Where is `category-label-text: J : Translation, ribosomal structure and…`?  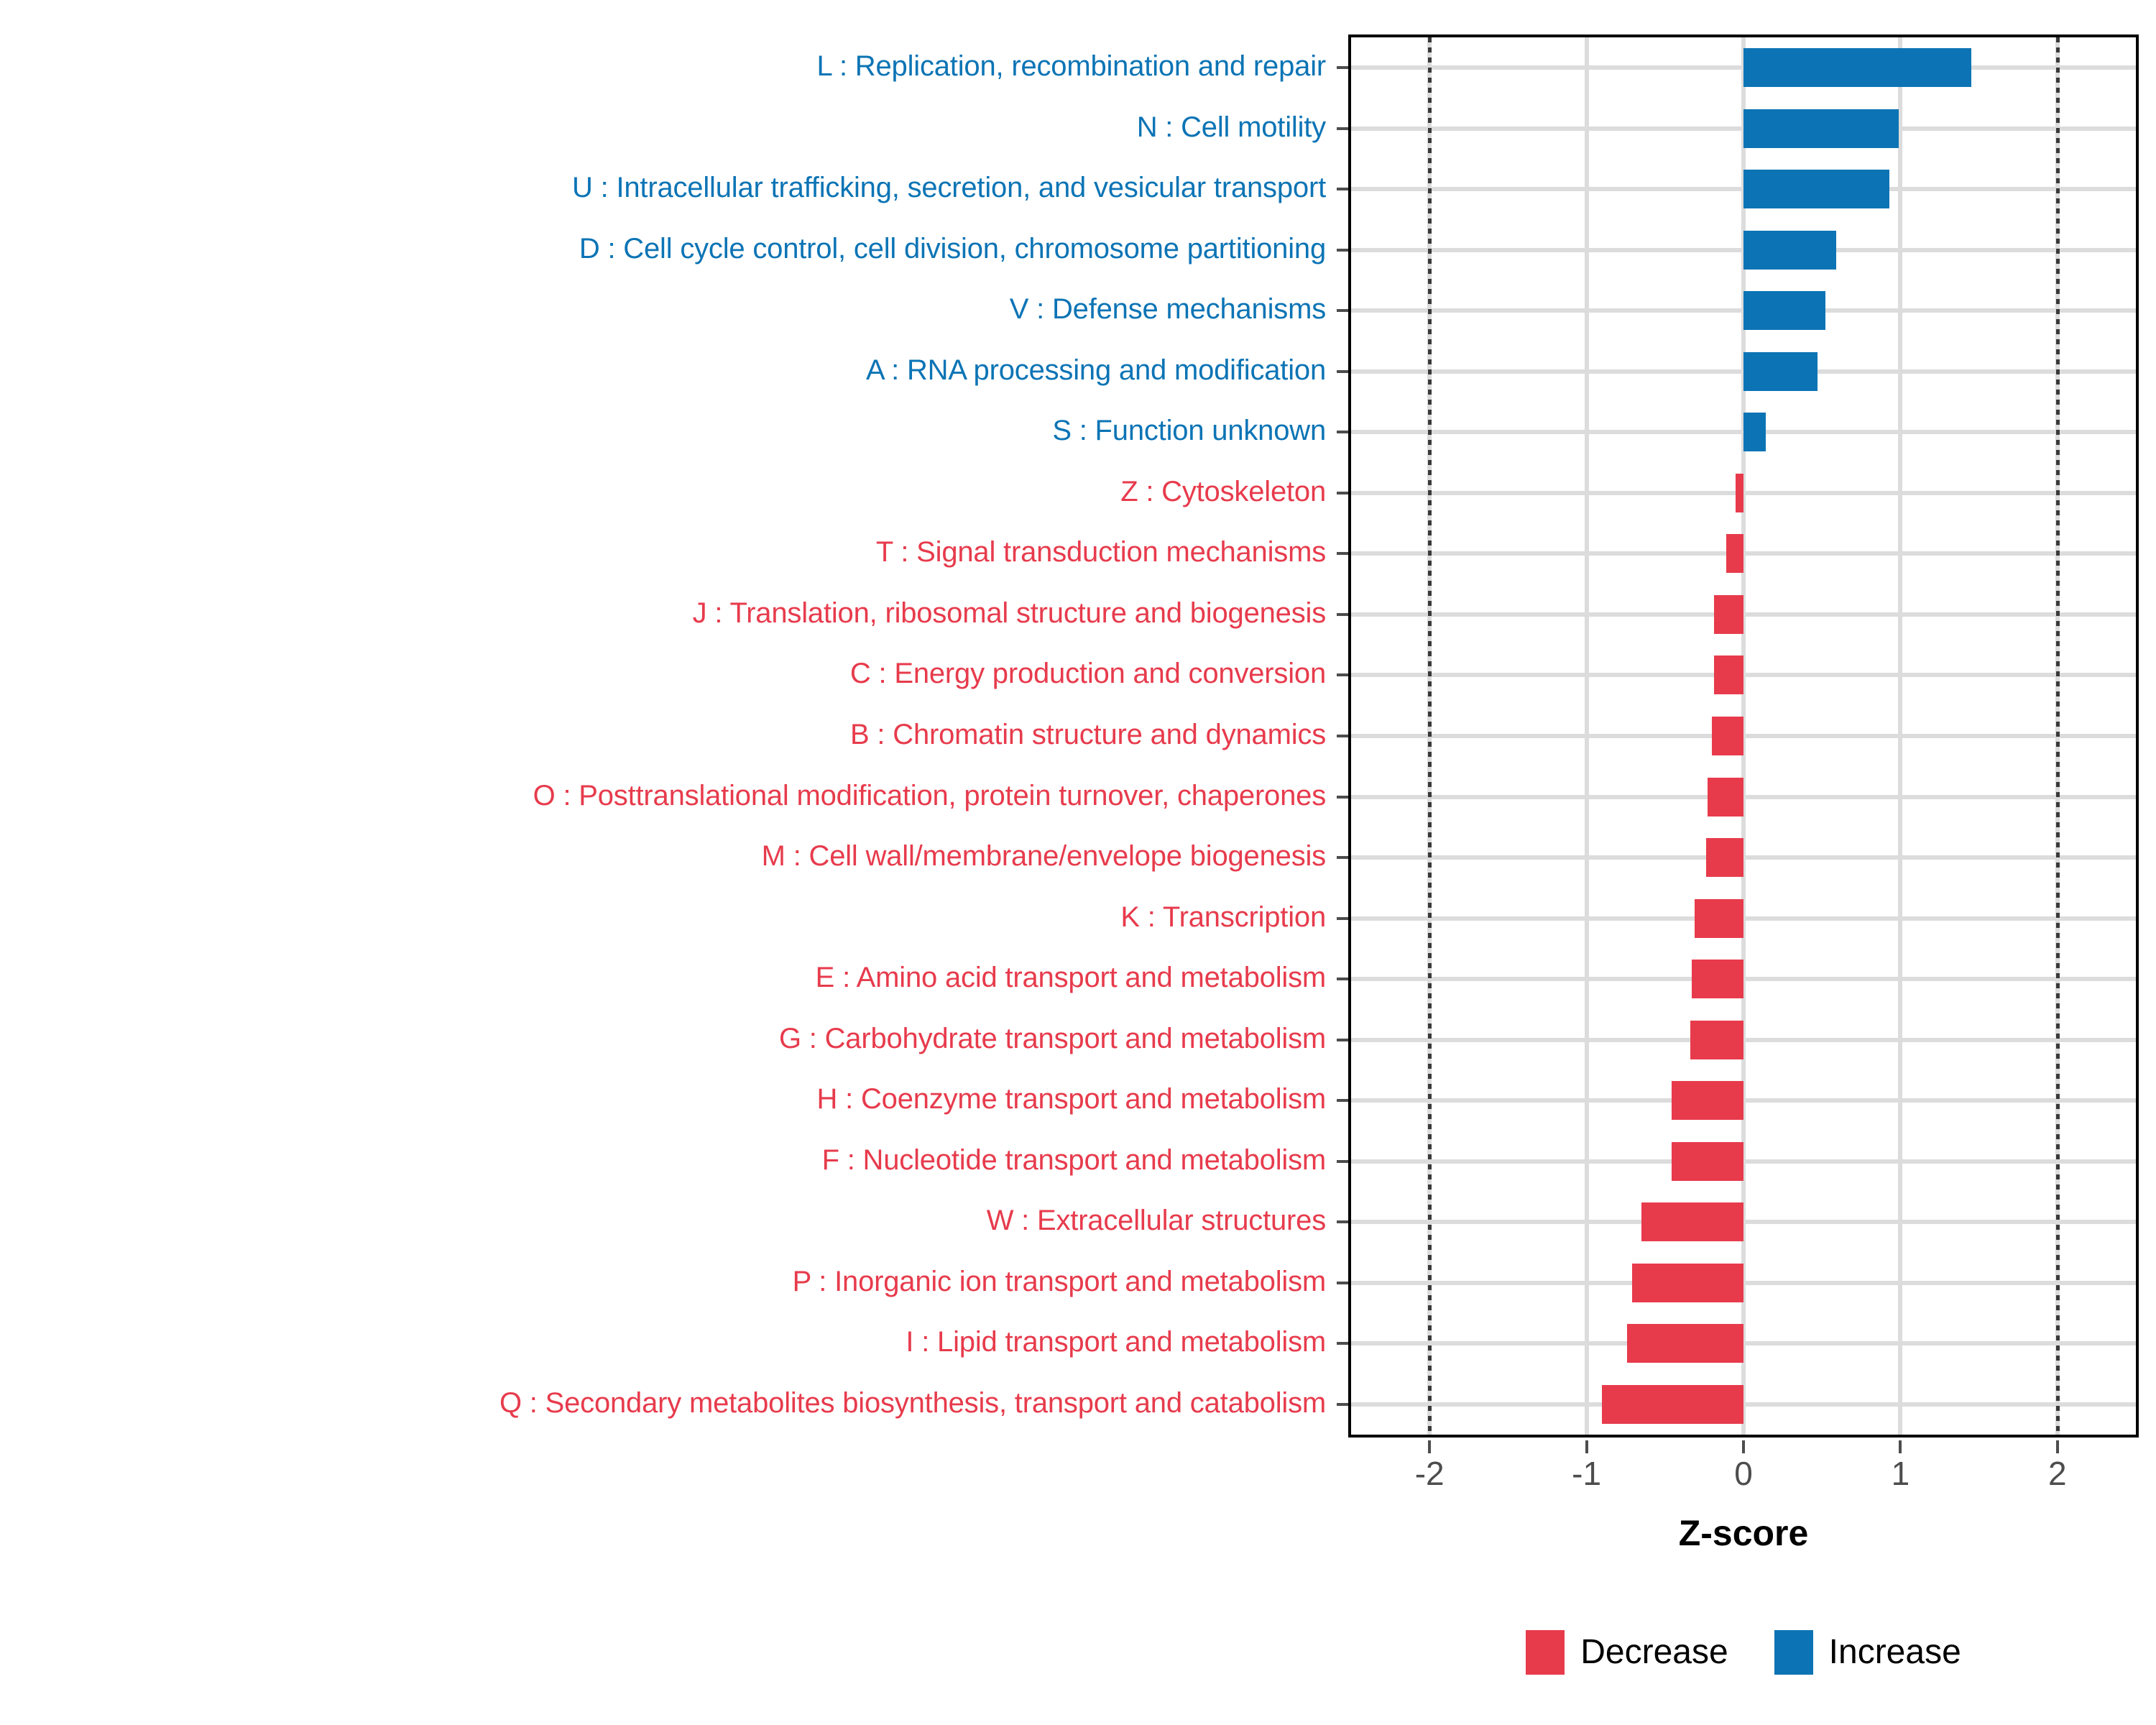 category-label-text: J : Translation, ribosomal structure and… is located at coordinates (1010, 613).